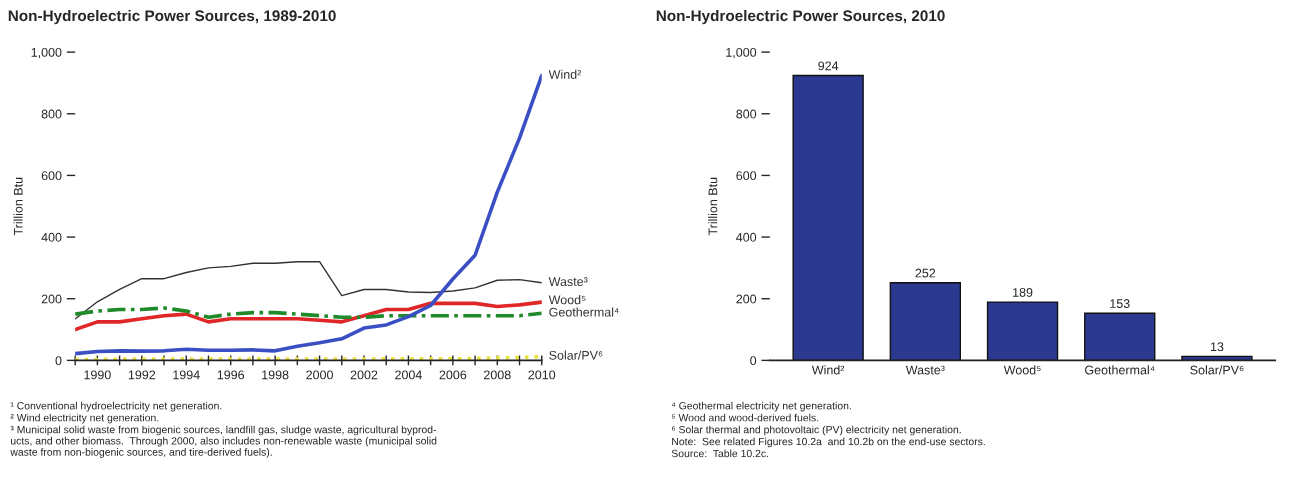 The height and width of the screenshot is (487, 1296). What do you see at coordinates (408, 375) in the screenshot?
I see `x-tick-label: 2004` at bounding box center [408, 375].